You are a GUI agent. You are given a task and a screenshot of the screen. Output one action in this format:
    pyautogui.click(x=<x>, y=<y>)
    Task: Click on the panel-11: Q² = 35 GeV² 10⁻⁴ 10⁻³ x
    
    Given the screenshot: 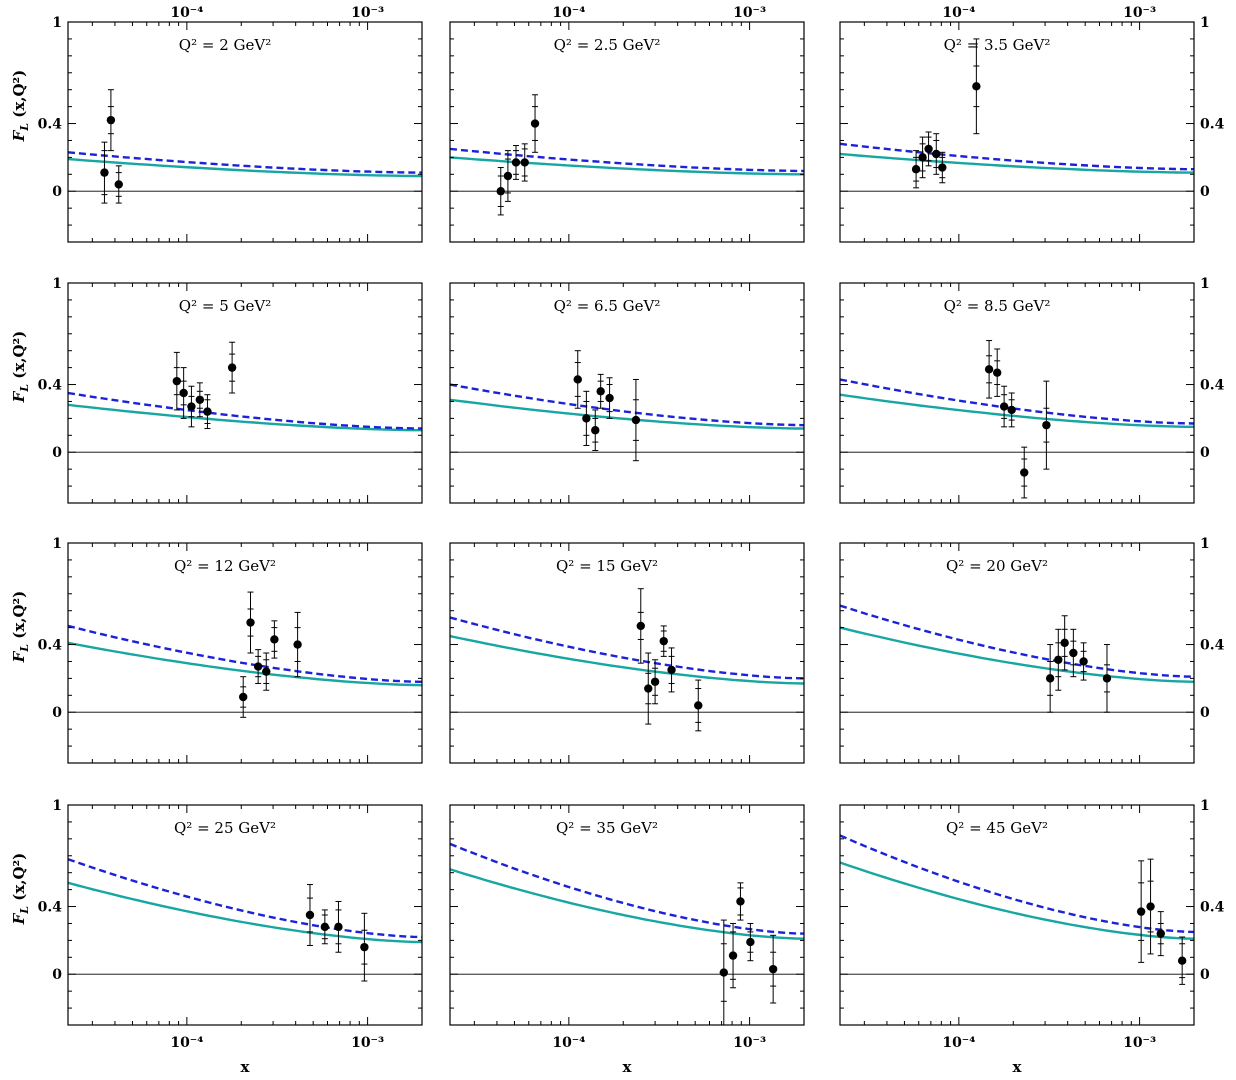 What is the action you would take?
    pyautogui.click(x=627, y=940)
    